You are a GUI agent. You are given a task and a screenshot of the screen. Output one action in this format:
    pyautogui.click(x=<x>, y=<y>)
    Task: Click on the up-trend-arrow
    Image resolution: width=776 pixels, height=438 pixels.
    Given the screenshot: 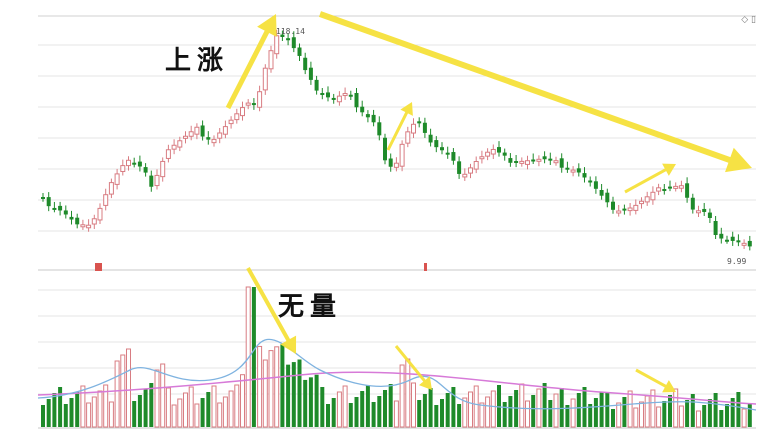 What is the action you would take?
    pyautogui.click(x=251, y=62)
    